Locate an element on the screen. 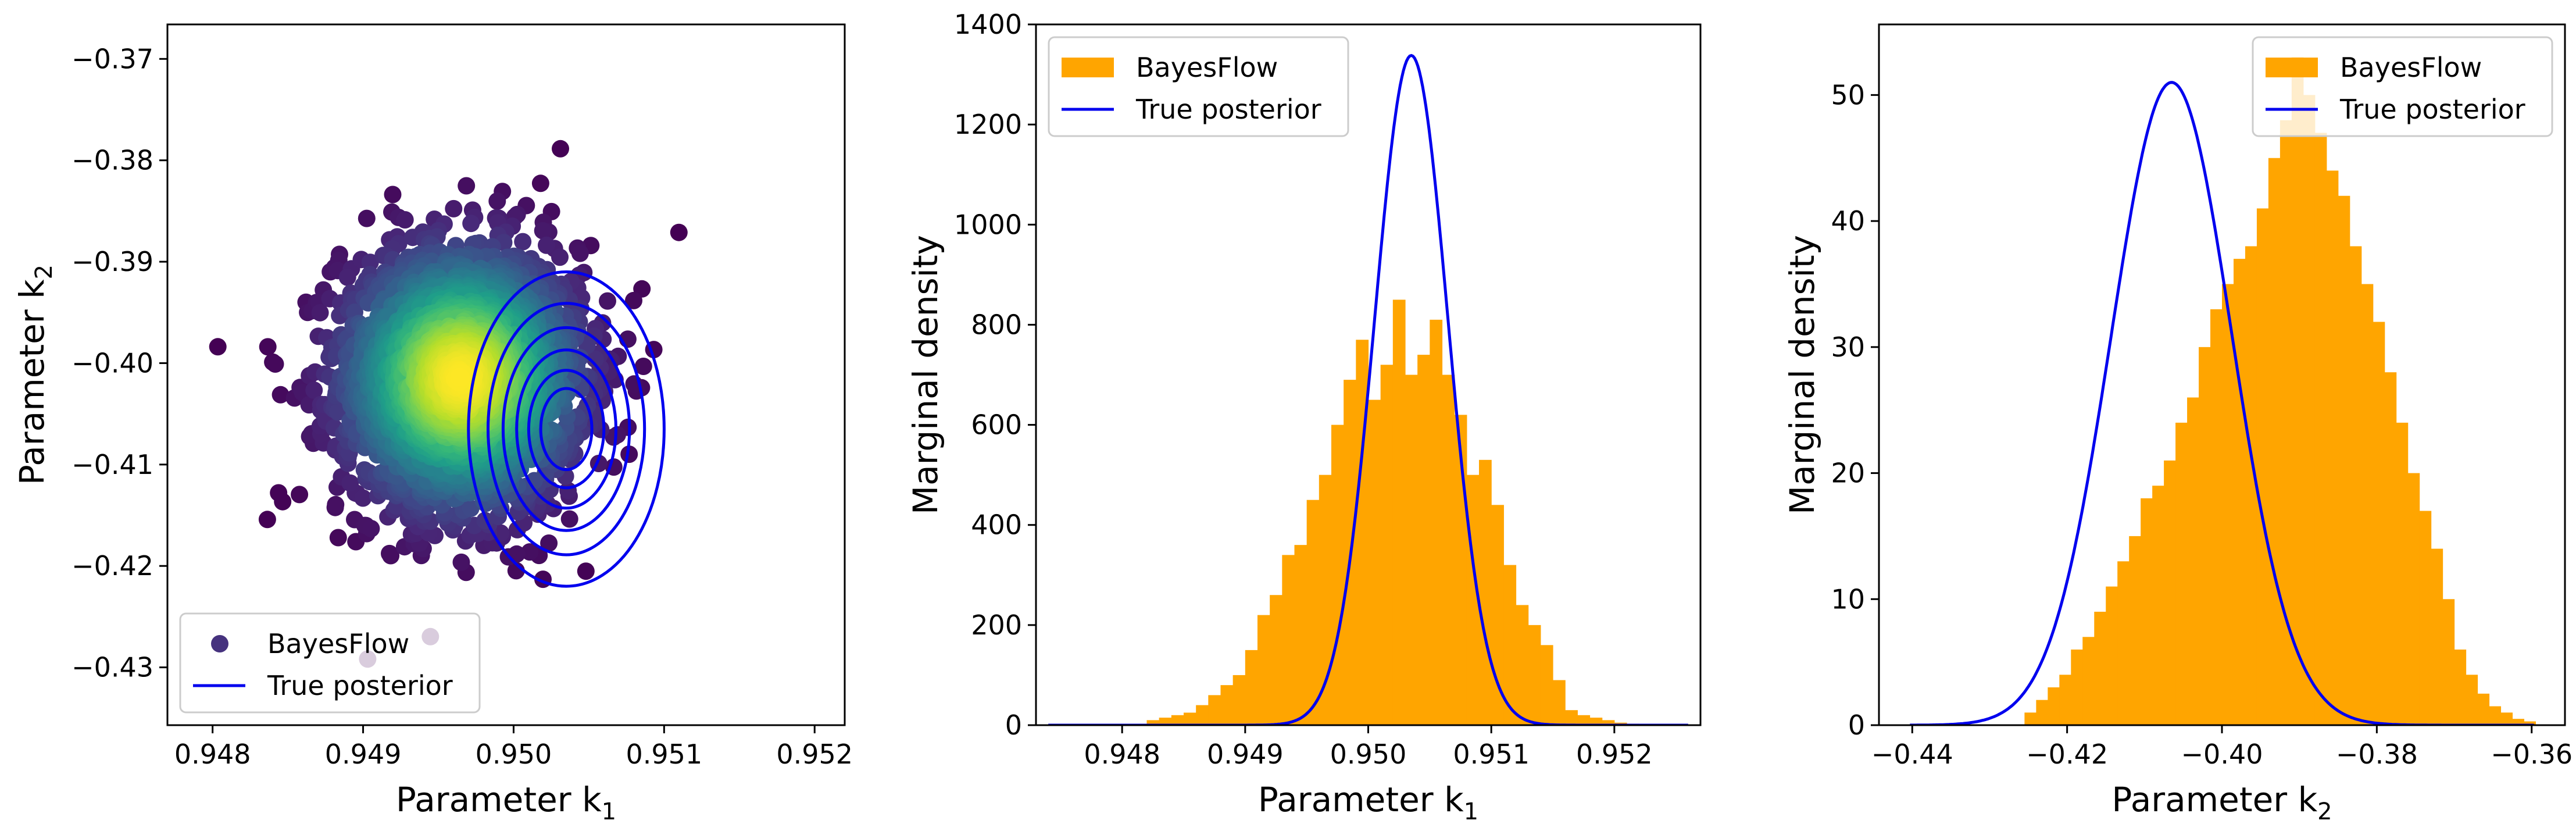 The height and width of the screenshot is (831, 2576). x-tick-label: 0.949 is located at coordinates (363, 754).